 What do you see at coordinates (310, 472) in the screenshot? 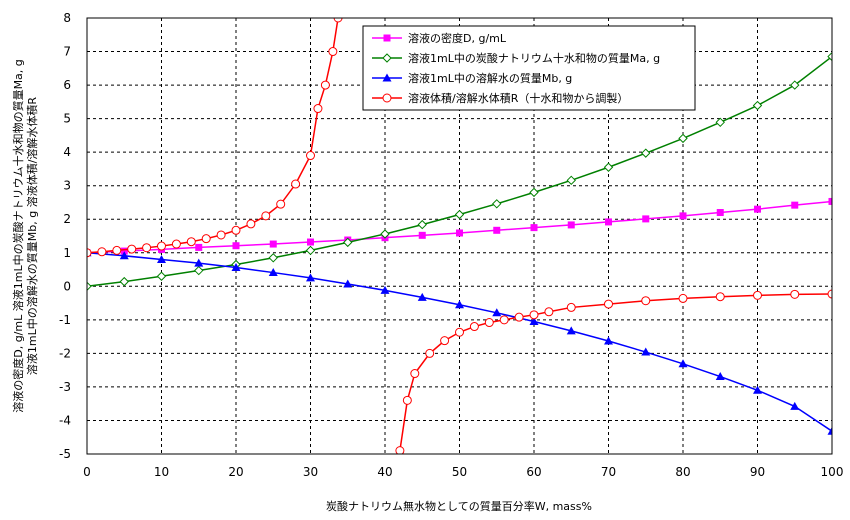
I see `x-tick-label: 30` at bounding box center [310, 472].